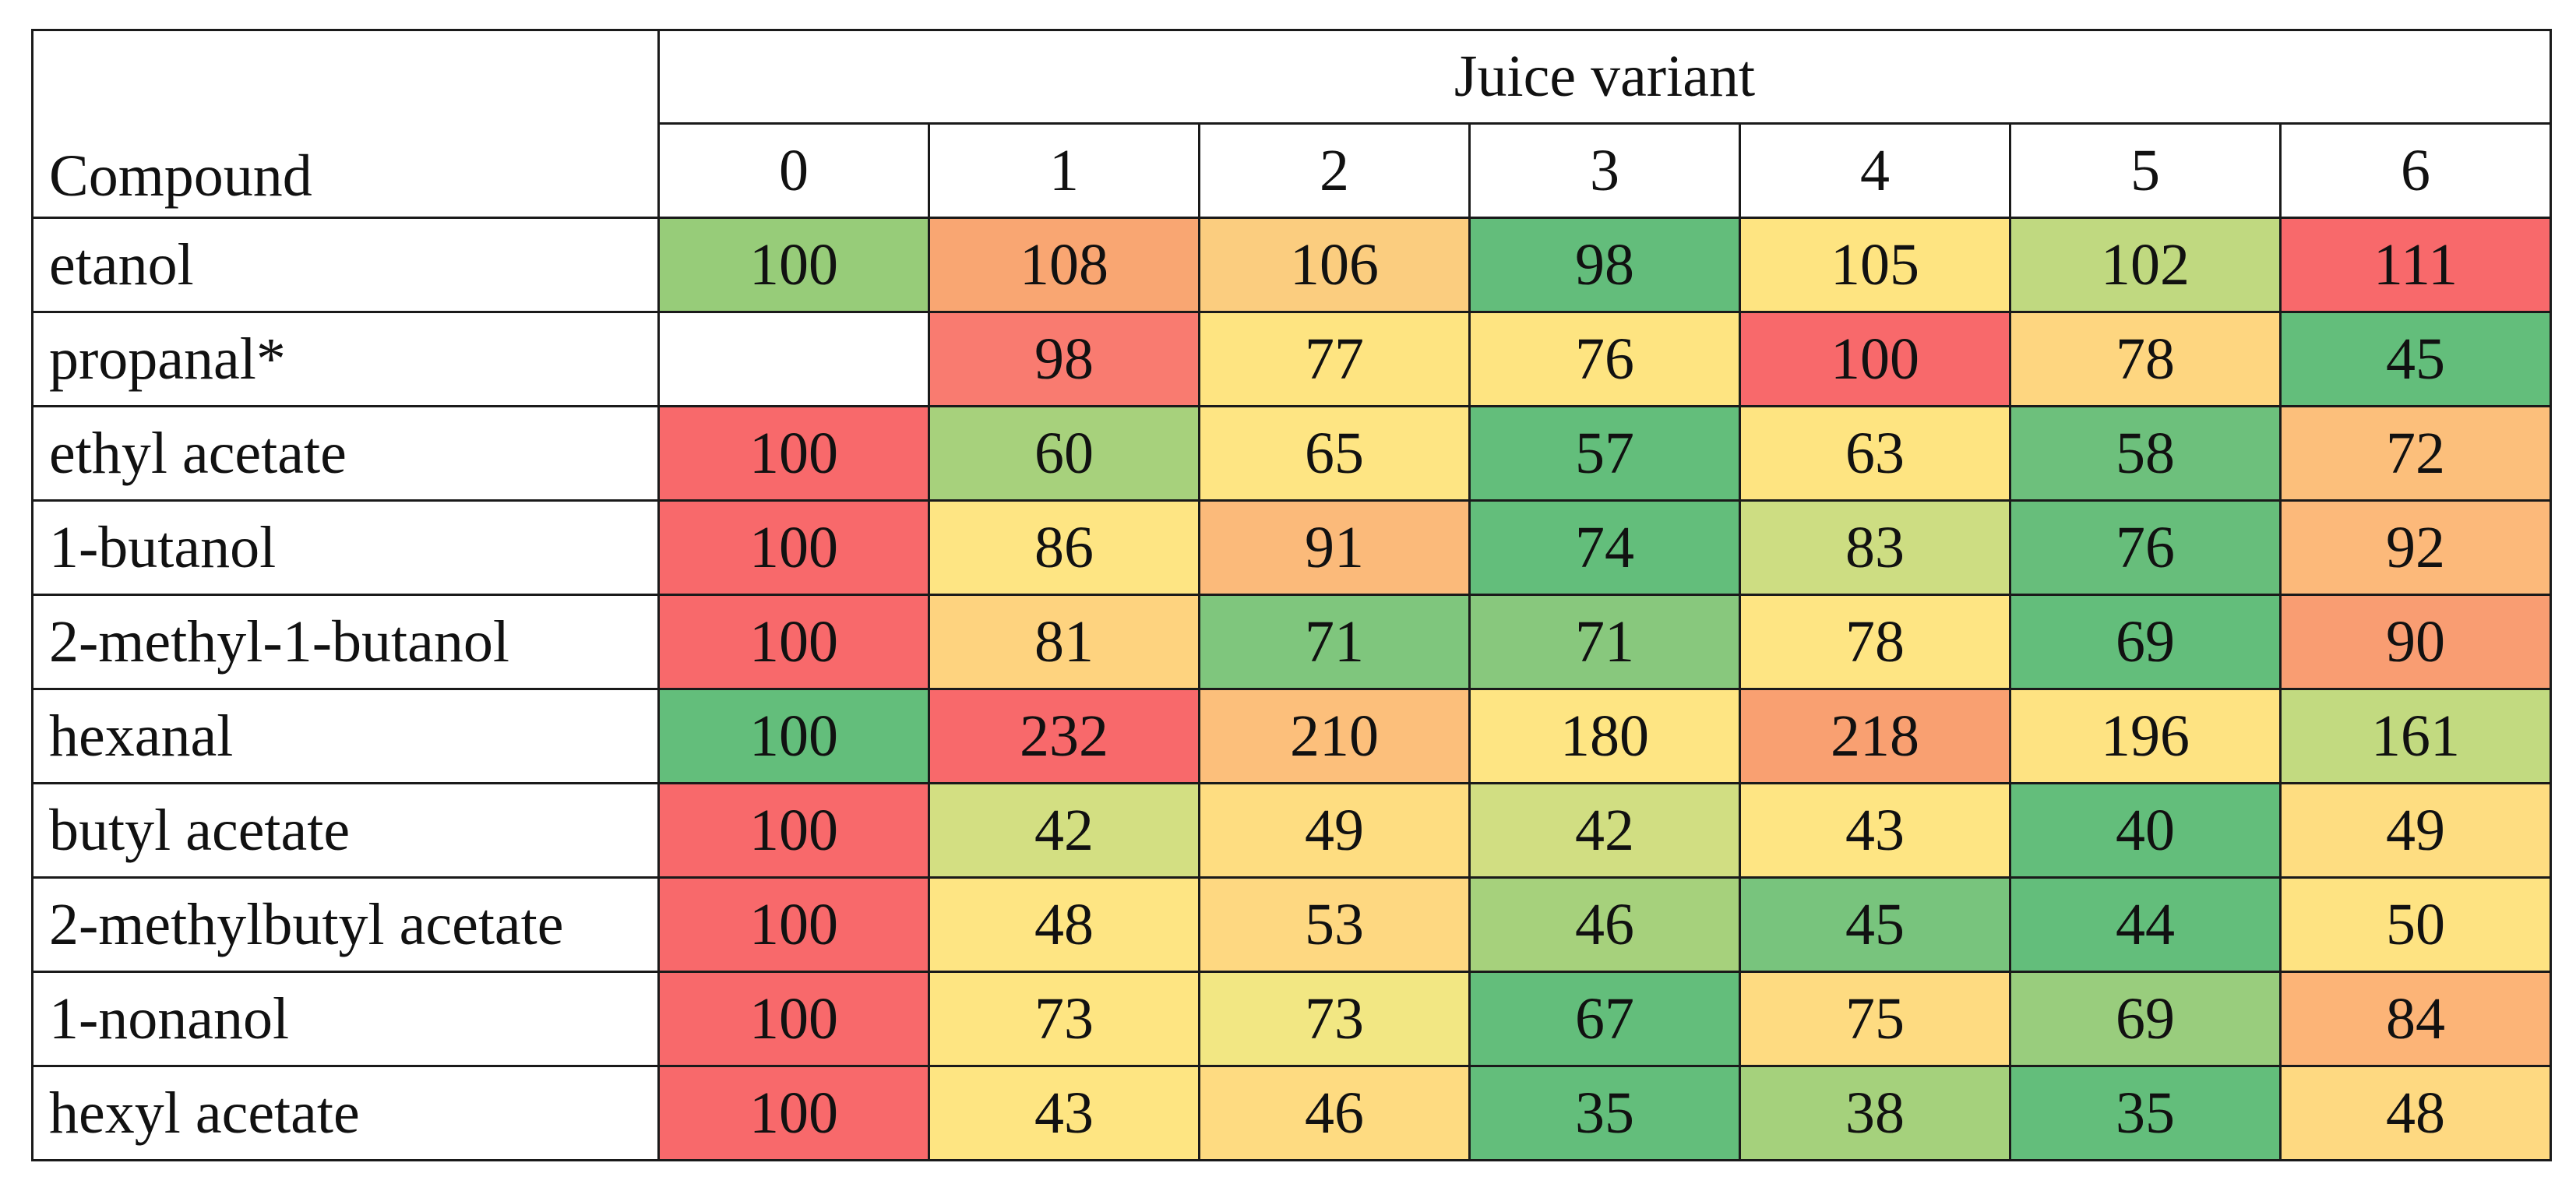 The image size is (2576, 1184). I want to click on heatmap-cell: 58, so click(2145, 453).